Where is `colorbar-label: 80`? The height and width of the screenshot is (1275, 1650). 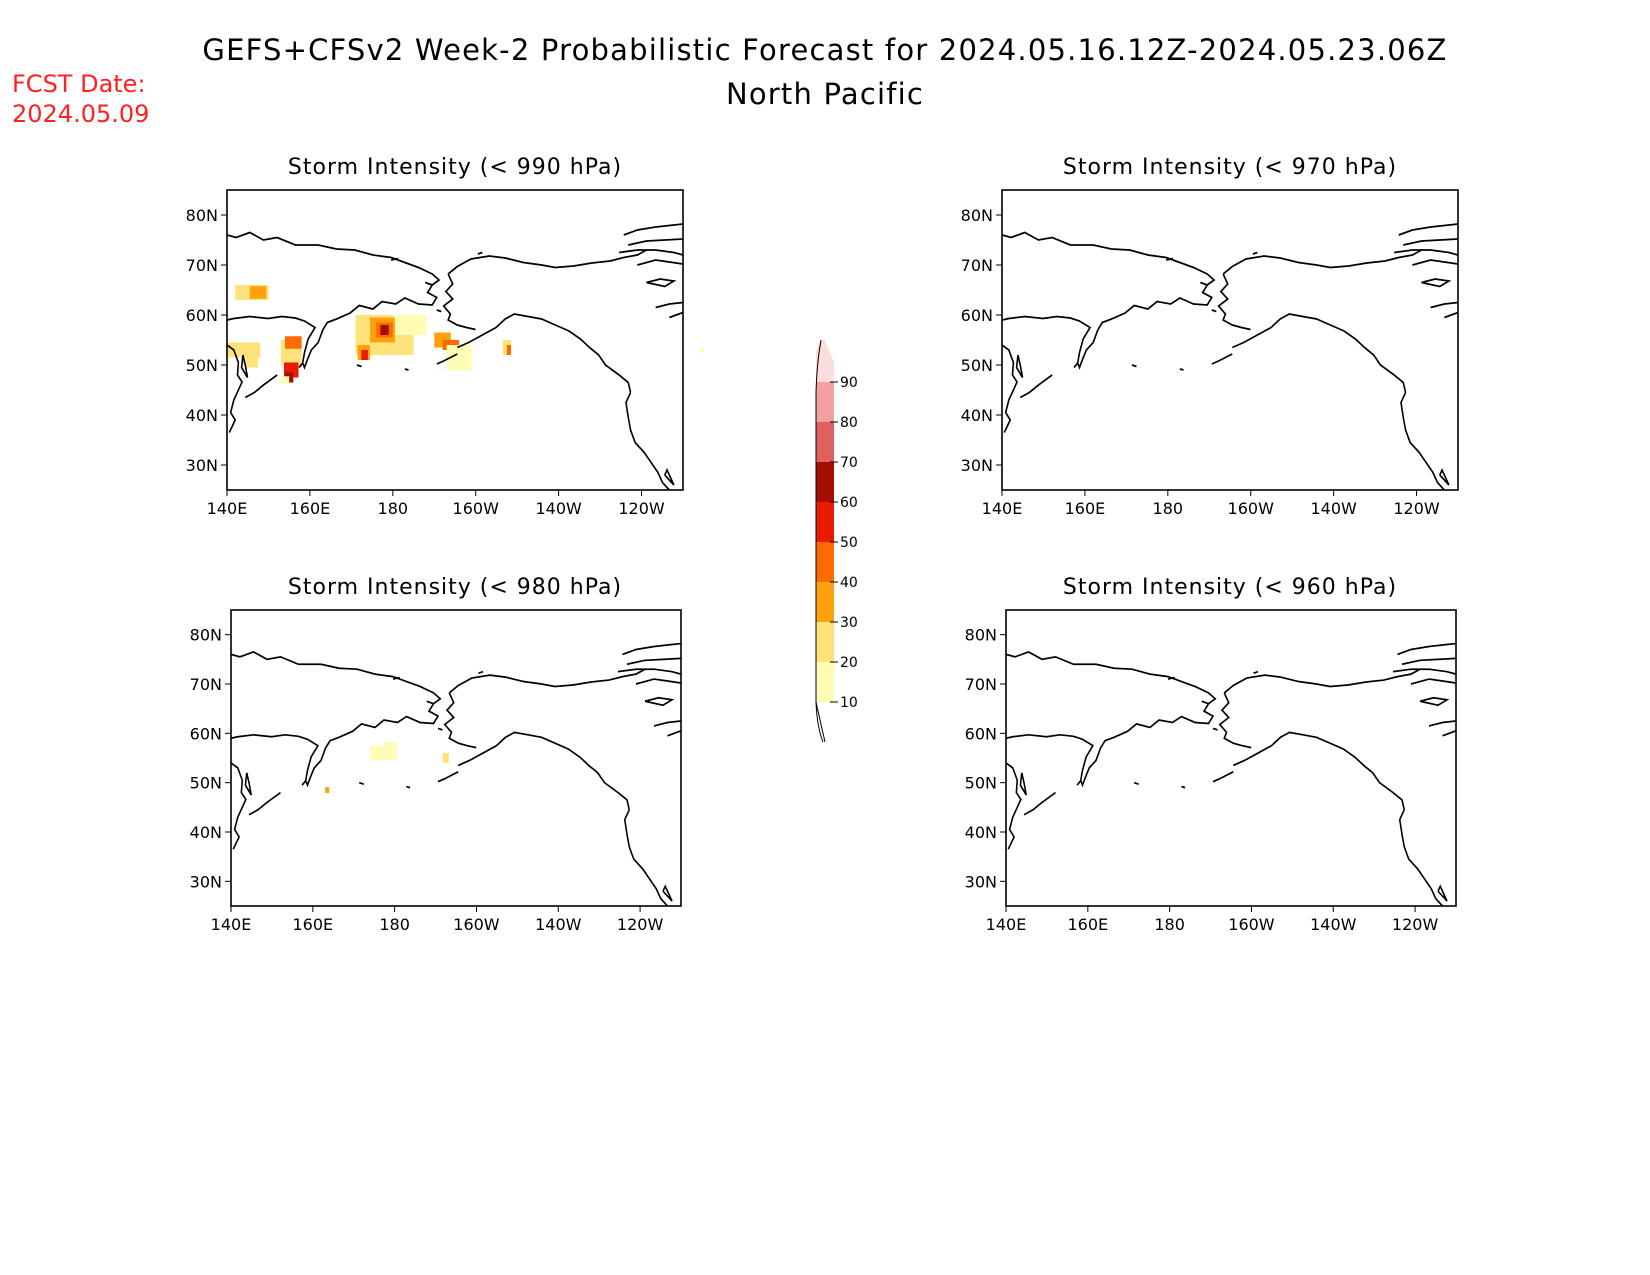 colorbar-label: 80 is located at coordinates (849, 423).